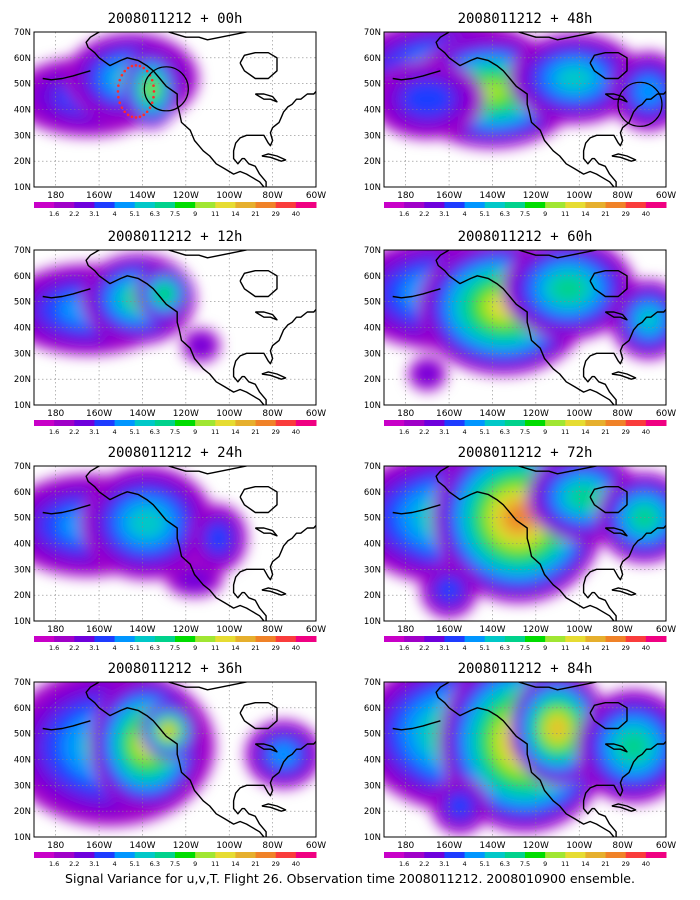 The height and width of the screenshot is (900, 700). I want to click on lon-tick-label: 80W, so click(622, 630).